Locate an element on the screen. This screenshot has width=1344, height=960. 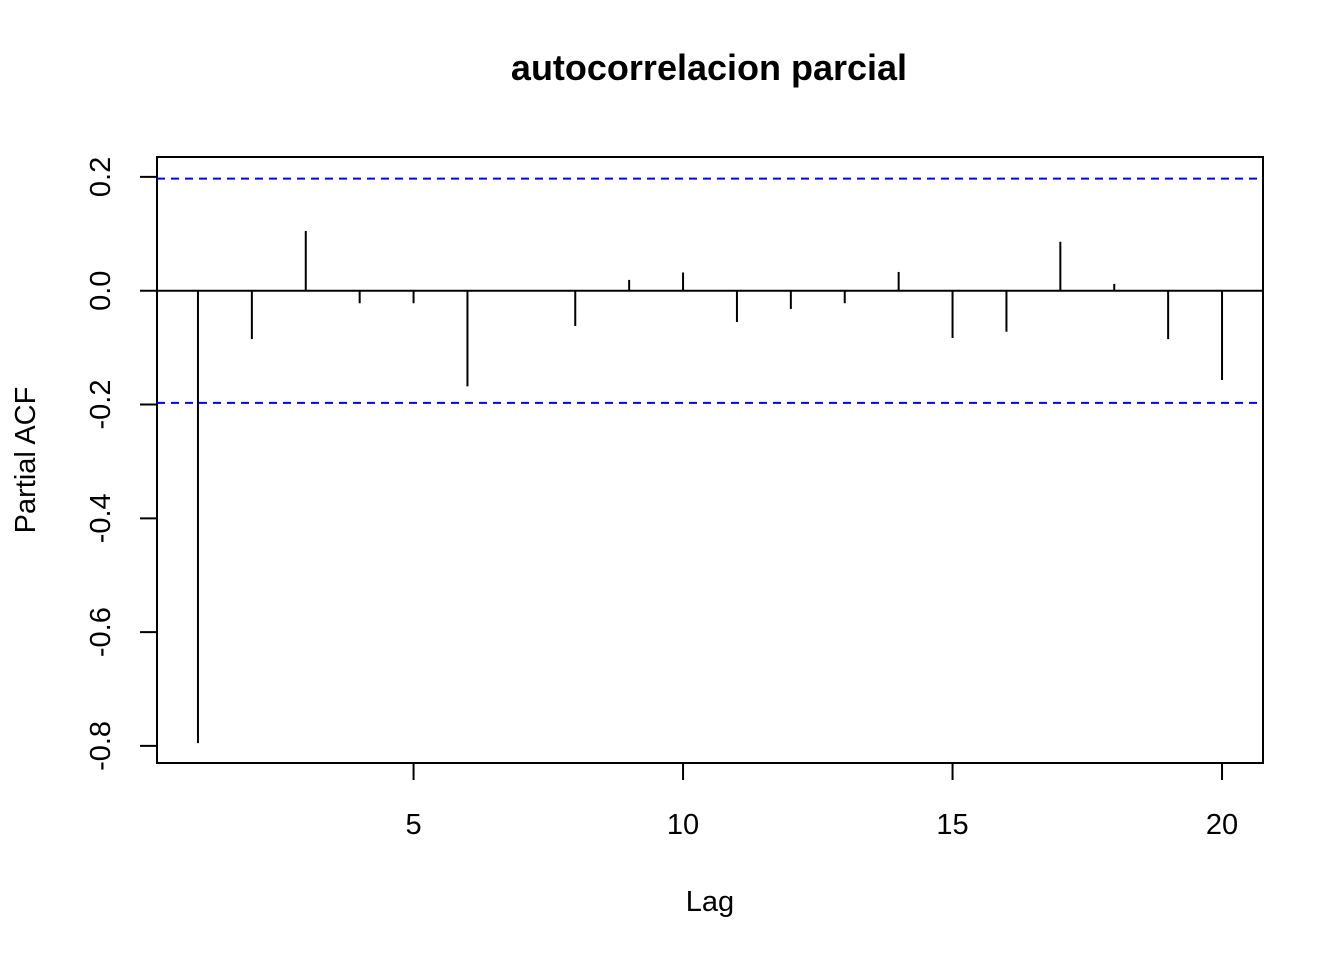
chart-title: autocorrelacion parcial is located at coordinates (709, 67).